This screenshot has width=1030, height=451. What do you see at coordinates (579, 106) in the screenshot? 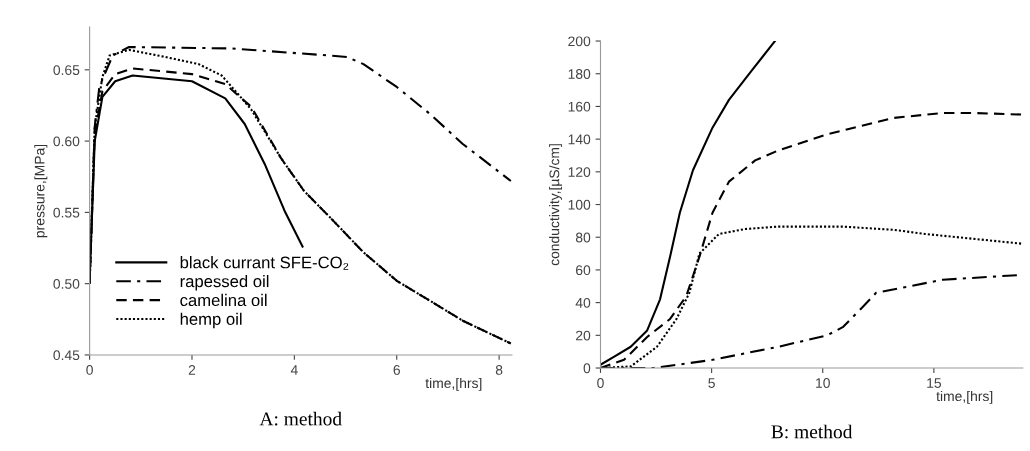
I see `y-tick-label: 160` at bounding box center [579, 106].